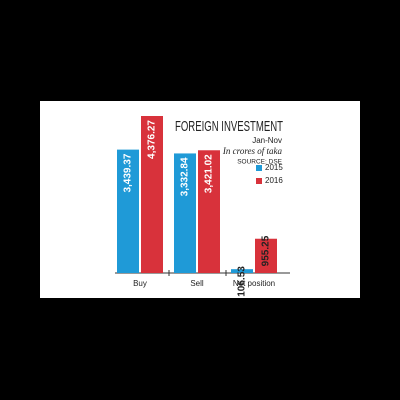 The width and height of the screenshot is (400, 400). What do you see at coordinates (197, 283) in the screenshot?
I see `x-tick-label: Sell` at bounding box center [197, 283].